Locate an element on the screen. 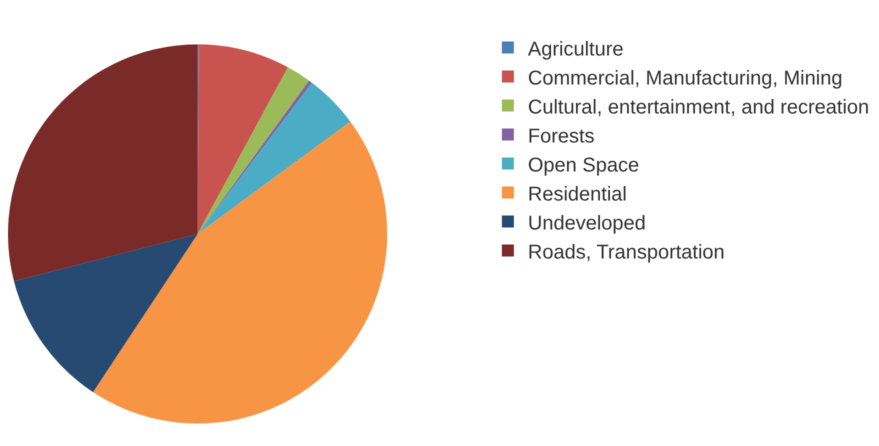 The width and height of the screenshot is (879, 446). legend-label: Commercial, Manufacturing, Mining is located at coordinates (685, 78).